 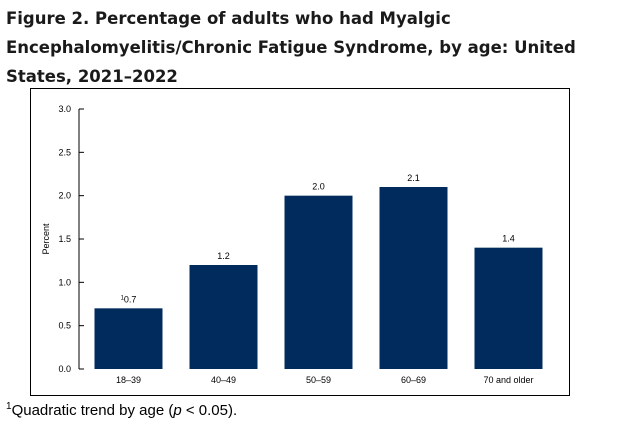 What do you see at coordinates (9, 406) in the screenshot?
I see `footnote-marker: 1` at bounding box center [9, 406].